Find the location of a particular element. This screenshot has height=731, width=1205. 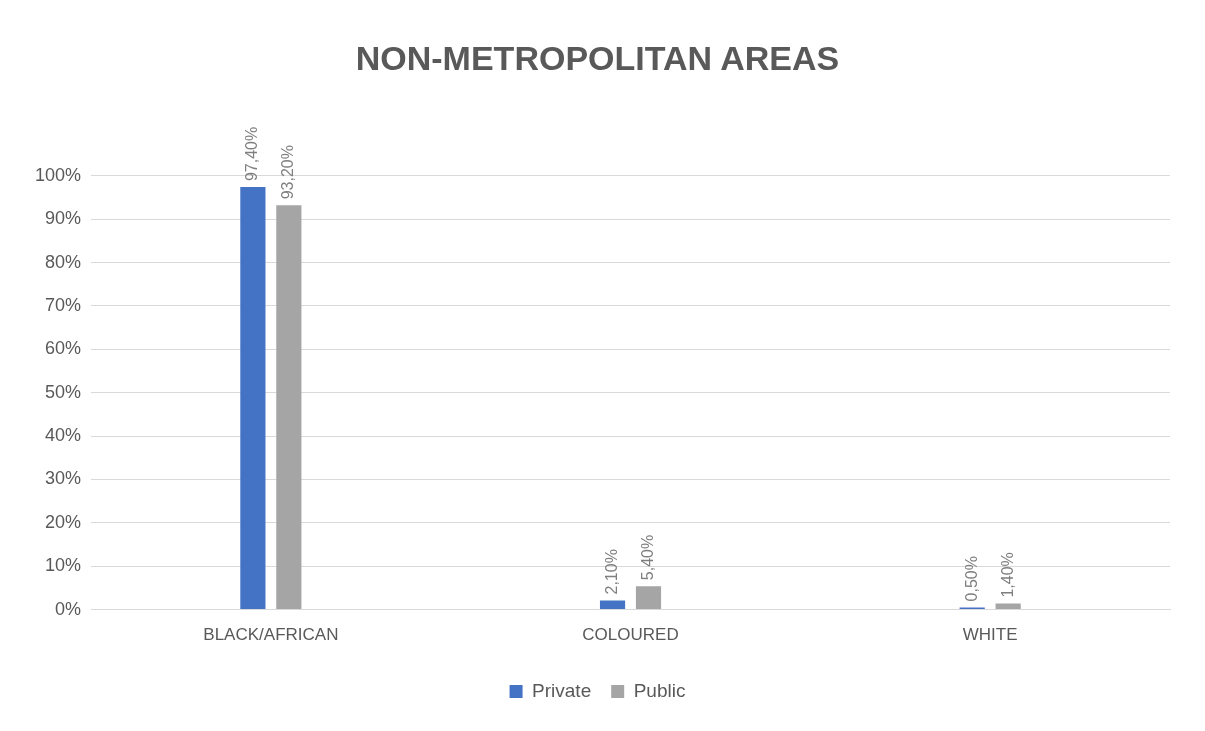

data-label: 0,50% is located at coordinates (971, 579).